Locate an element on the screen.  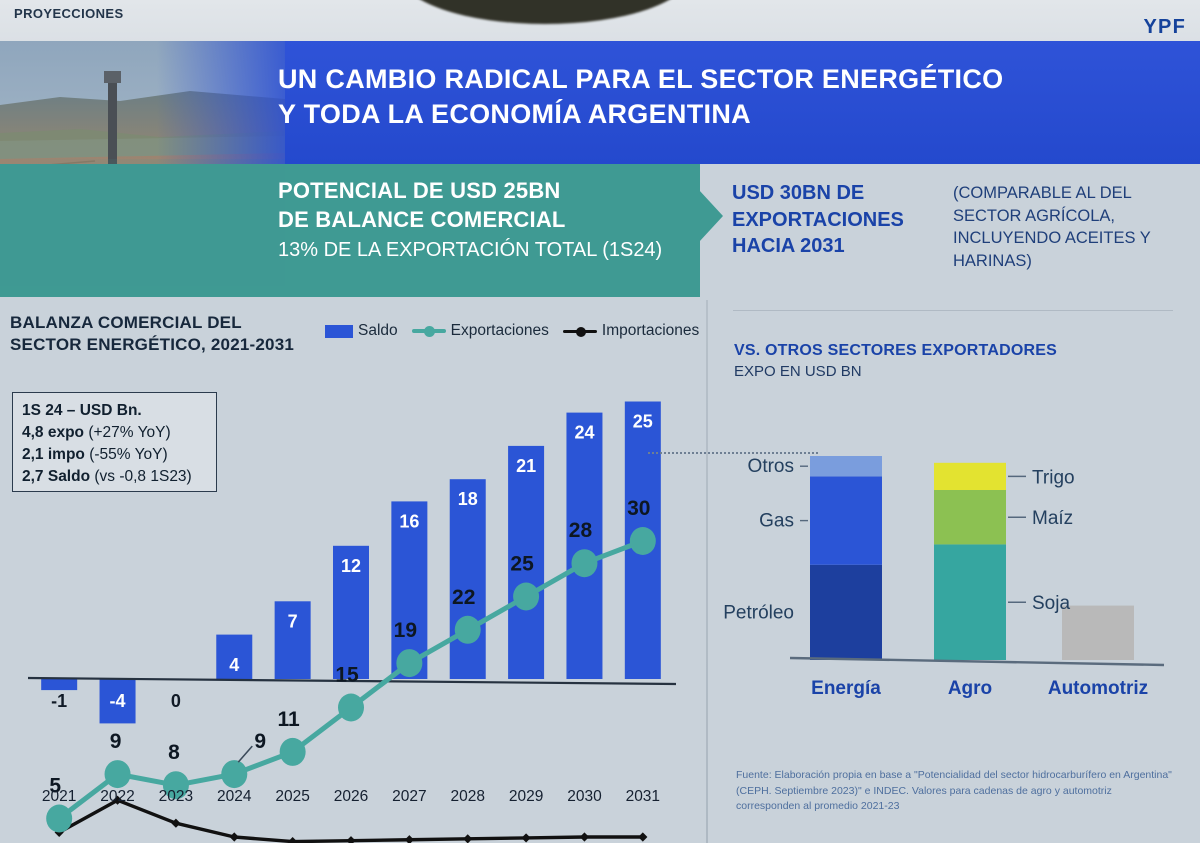
x-axis-label-2029: 2029 is located at coordinates (526, 796).